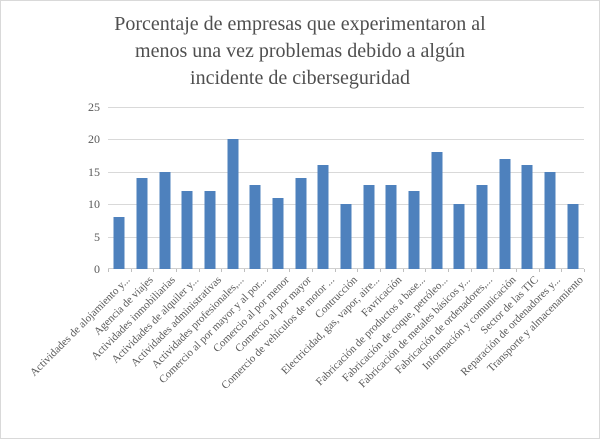 This screenshot has width=600, height=439. I want to click on chart-title-line: incidente de ciberseguridad, so click(300, 78).